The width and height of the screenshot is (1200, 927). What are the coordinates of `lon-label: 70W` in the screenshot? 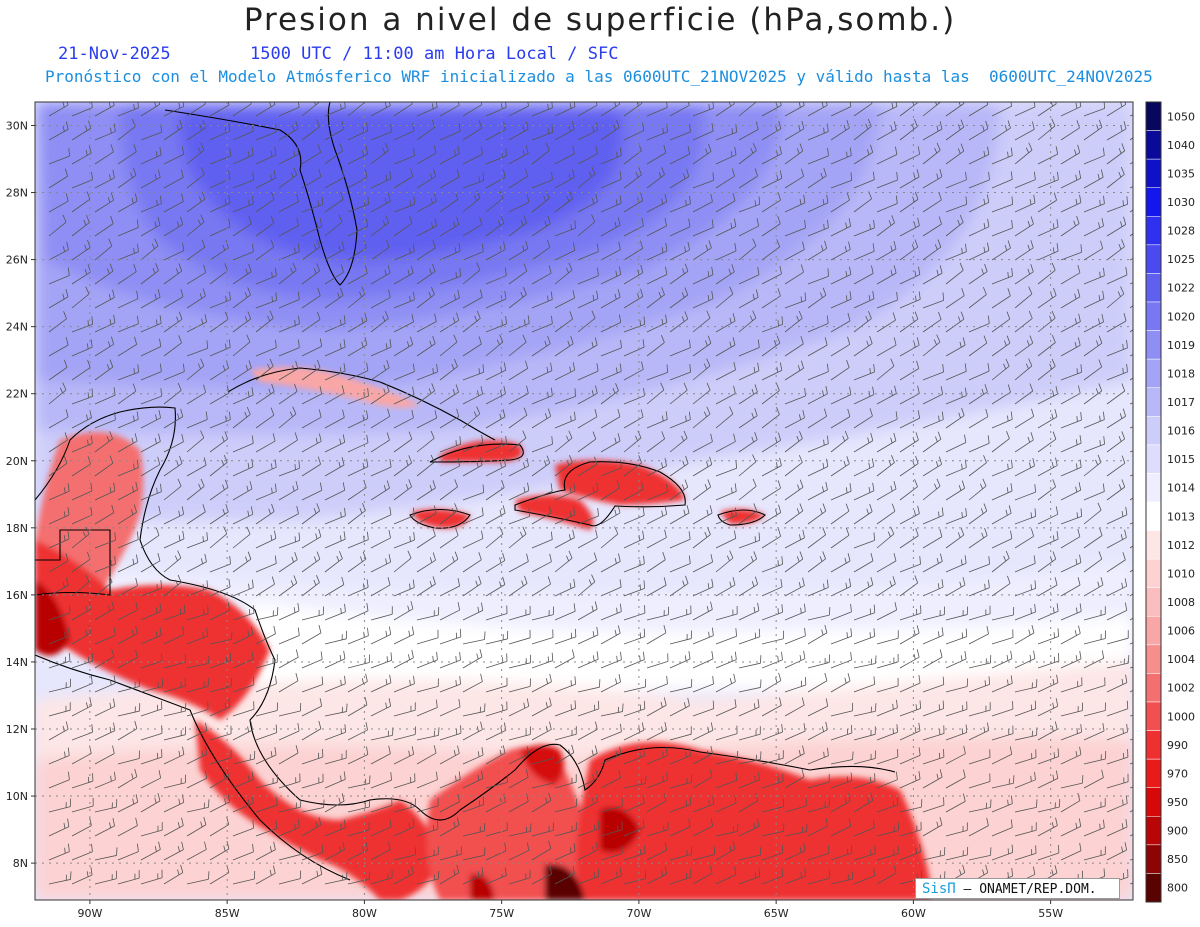 It's located at (638, 913).